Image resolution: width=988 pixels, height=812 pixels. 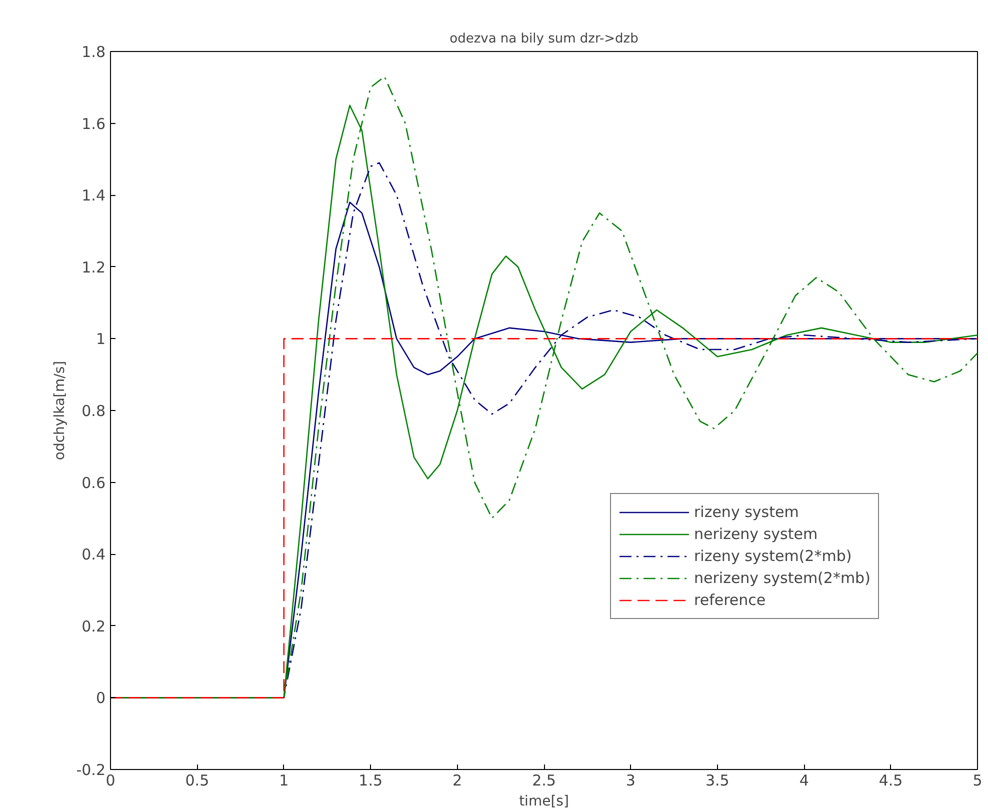 What do you see at coordinates (197, 781) in the screenshot?
I see `x-tick-label: 0.5` at bounding box center [197, 781].